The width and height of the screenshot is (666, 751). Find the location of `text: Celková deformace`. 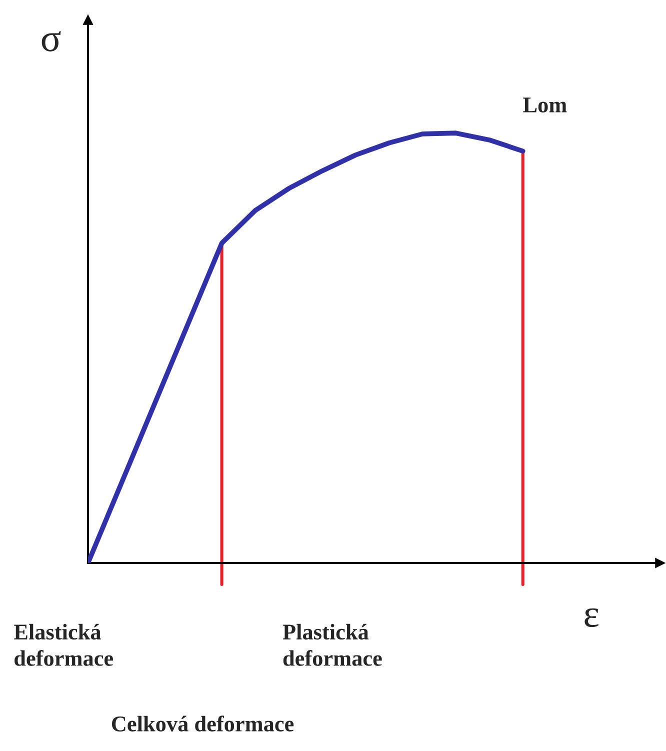

text: Celková deformace is located at coordinates (203, 724).